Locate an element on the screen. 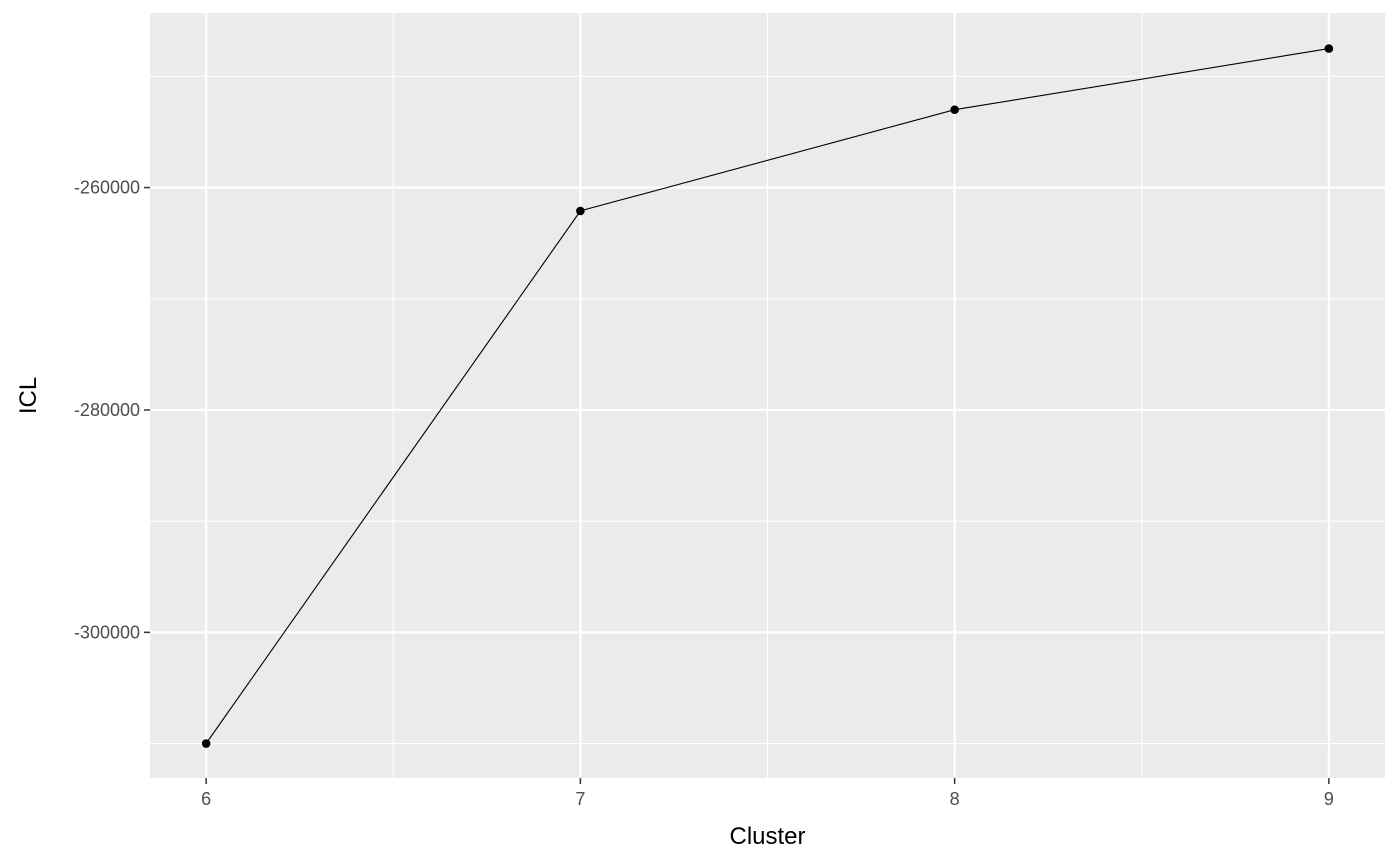 The height and width of the screenshot is (866, 1400). x-tick-label: 8 is located at coordinates (955, 799).